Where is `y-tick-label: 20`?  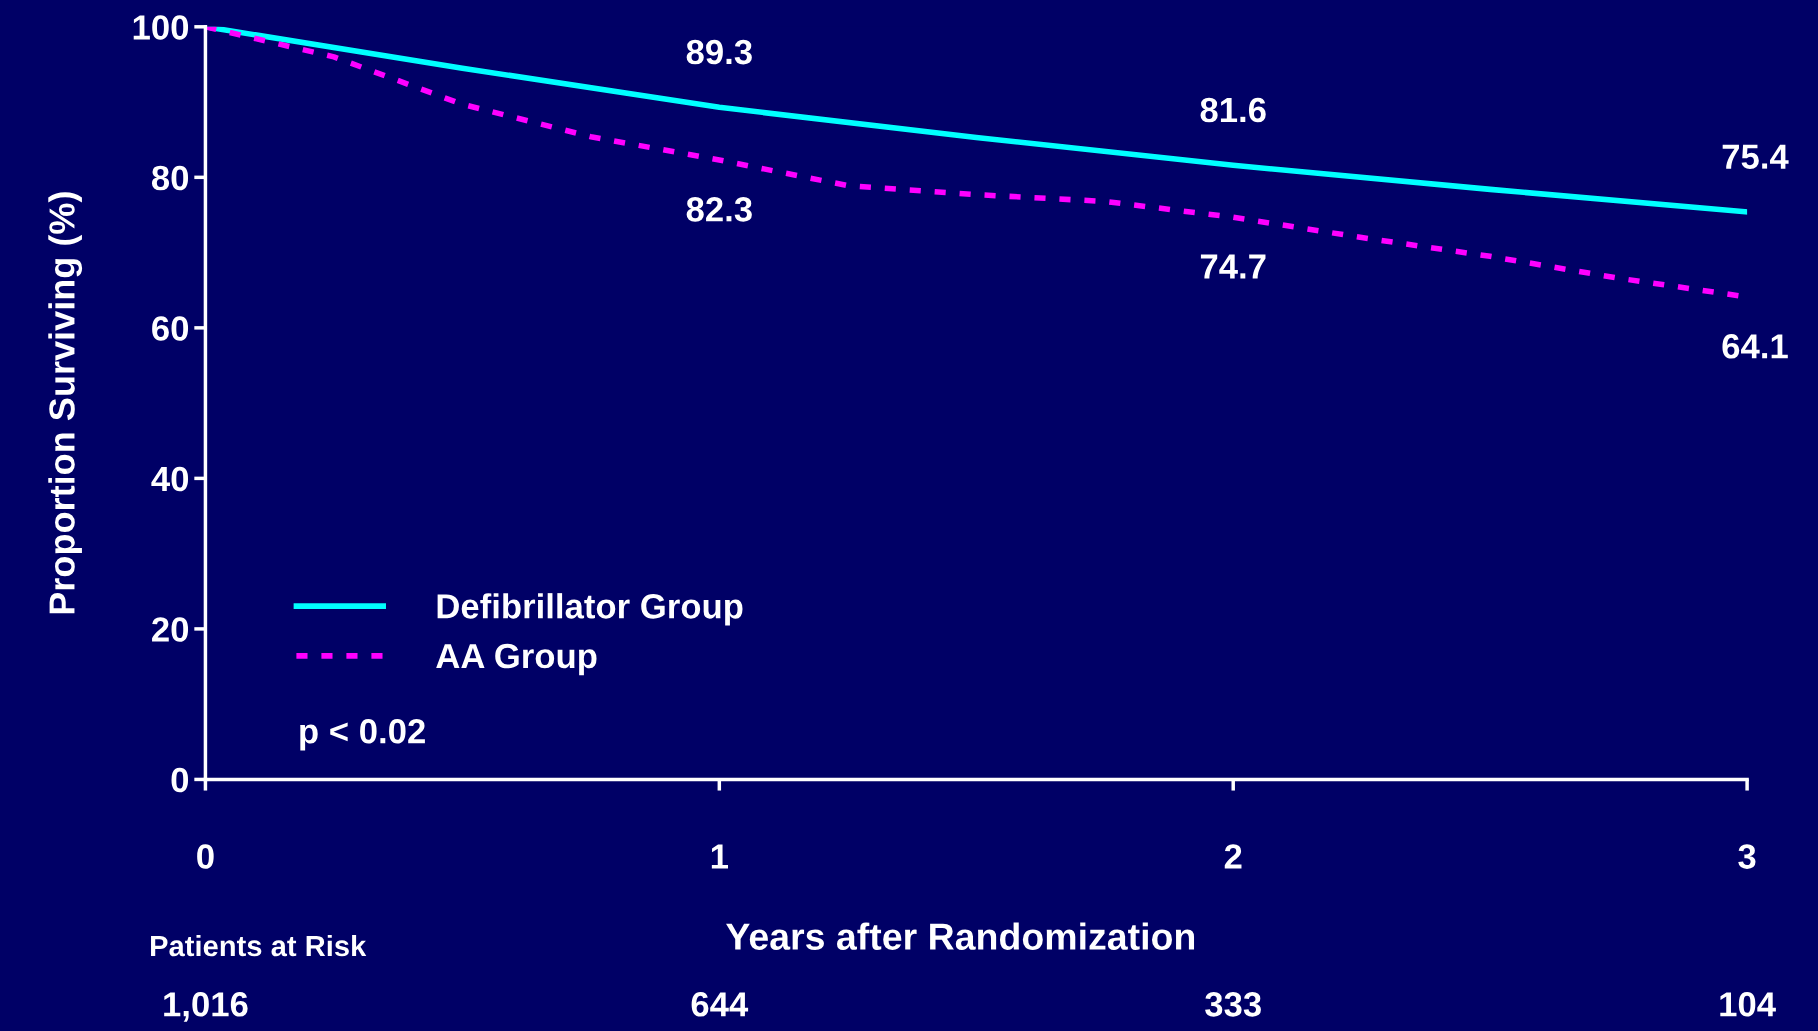 y-tick-label: 20 is located at coordinates (170, 629).